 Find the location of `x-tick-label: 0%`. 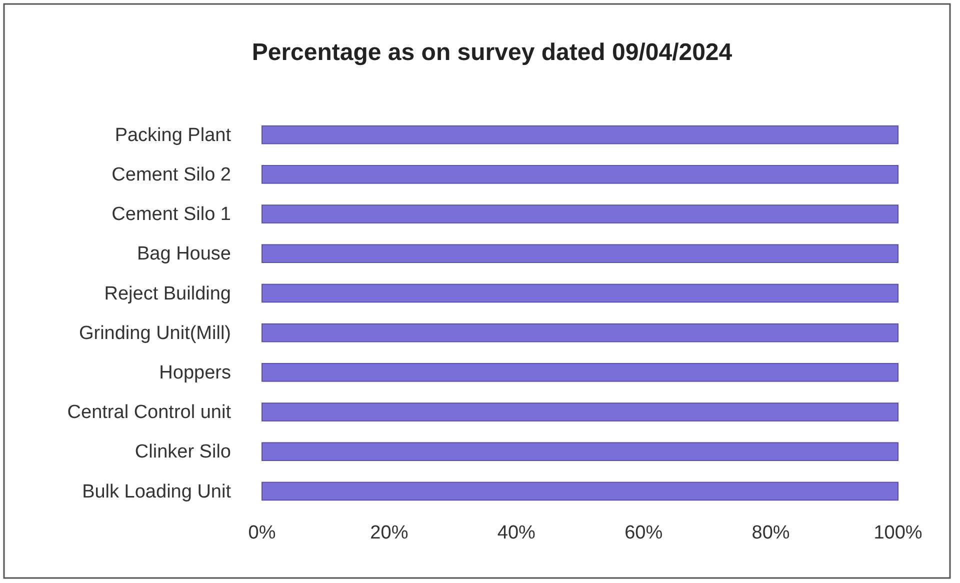

x-tick-label: 0% is located at coordinates (262, 533).